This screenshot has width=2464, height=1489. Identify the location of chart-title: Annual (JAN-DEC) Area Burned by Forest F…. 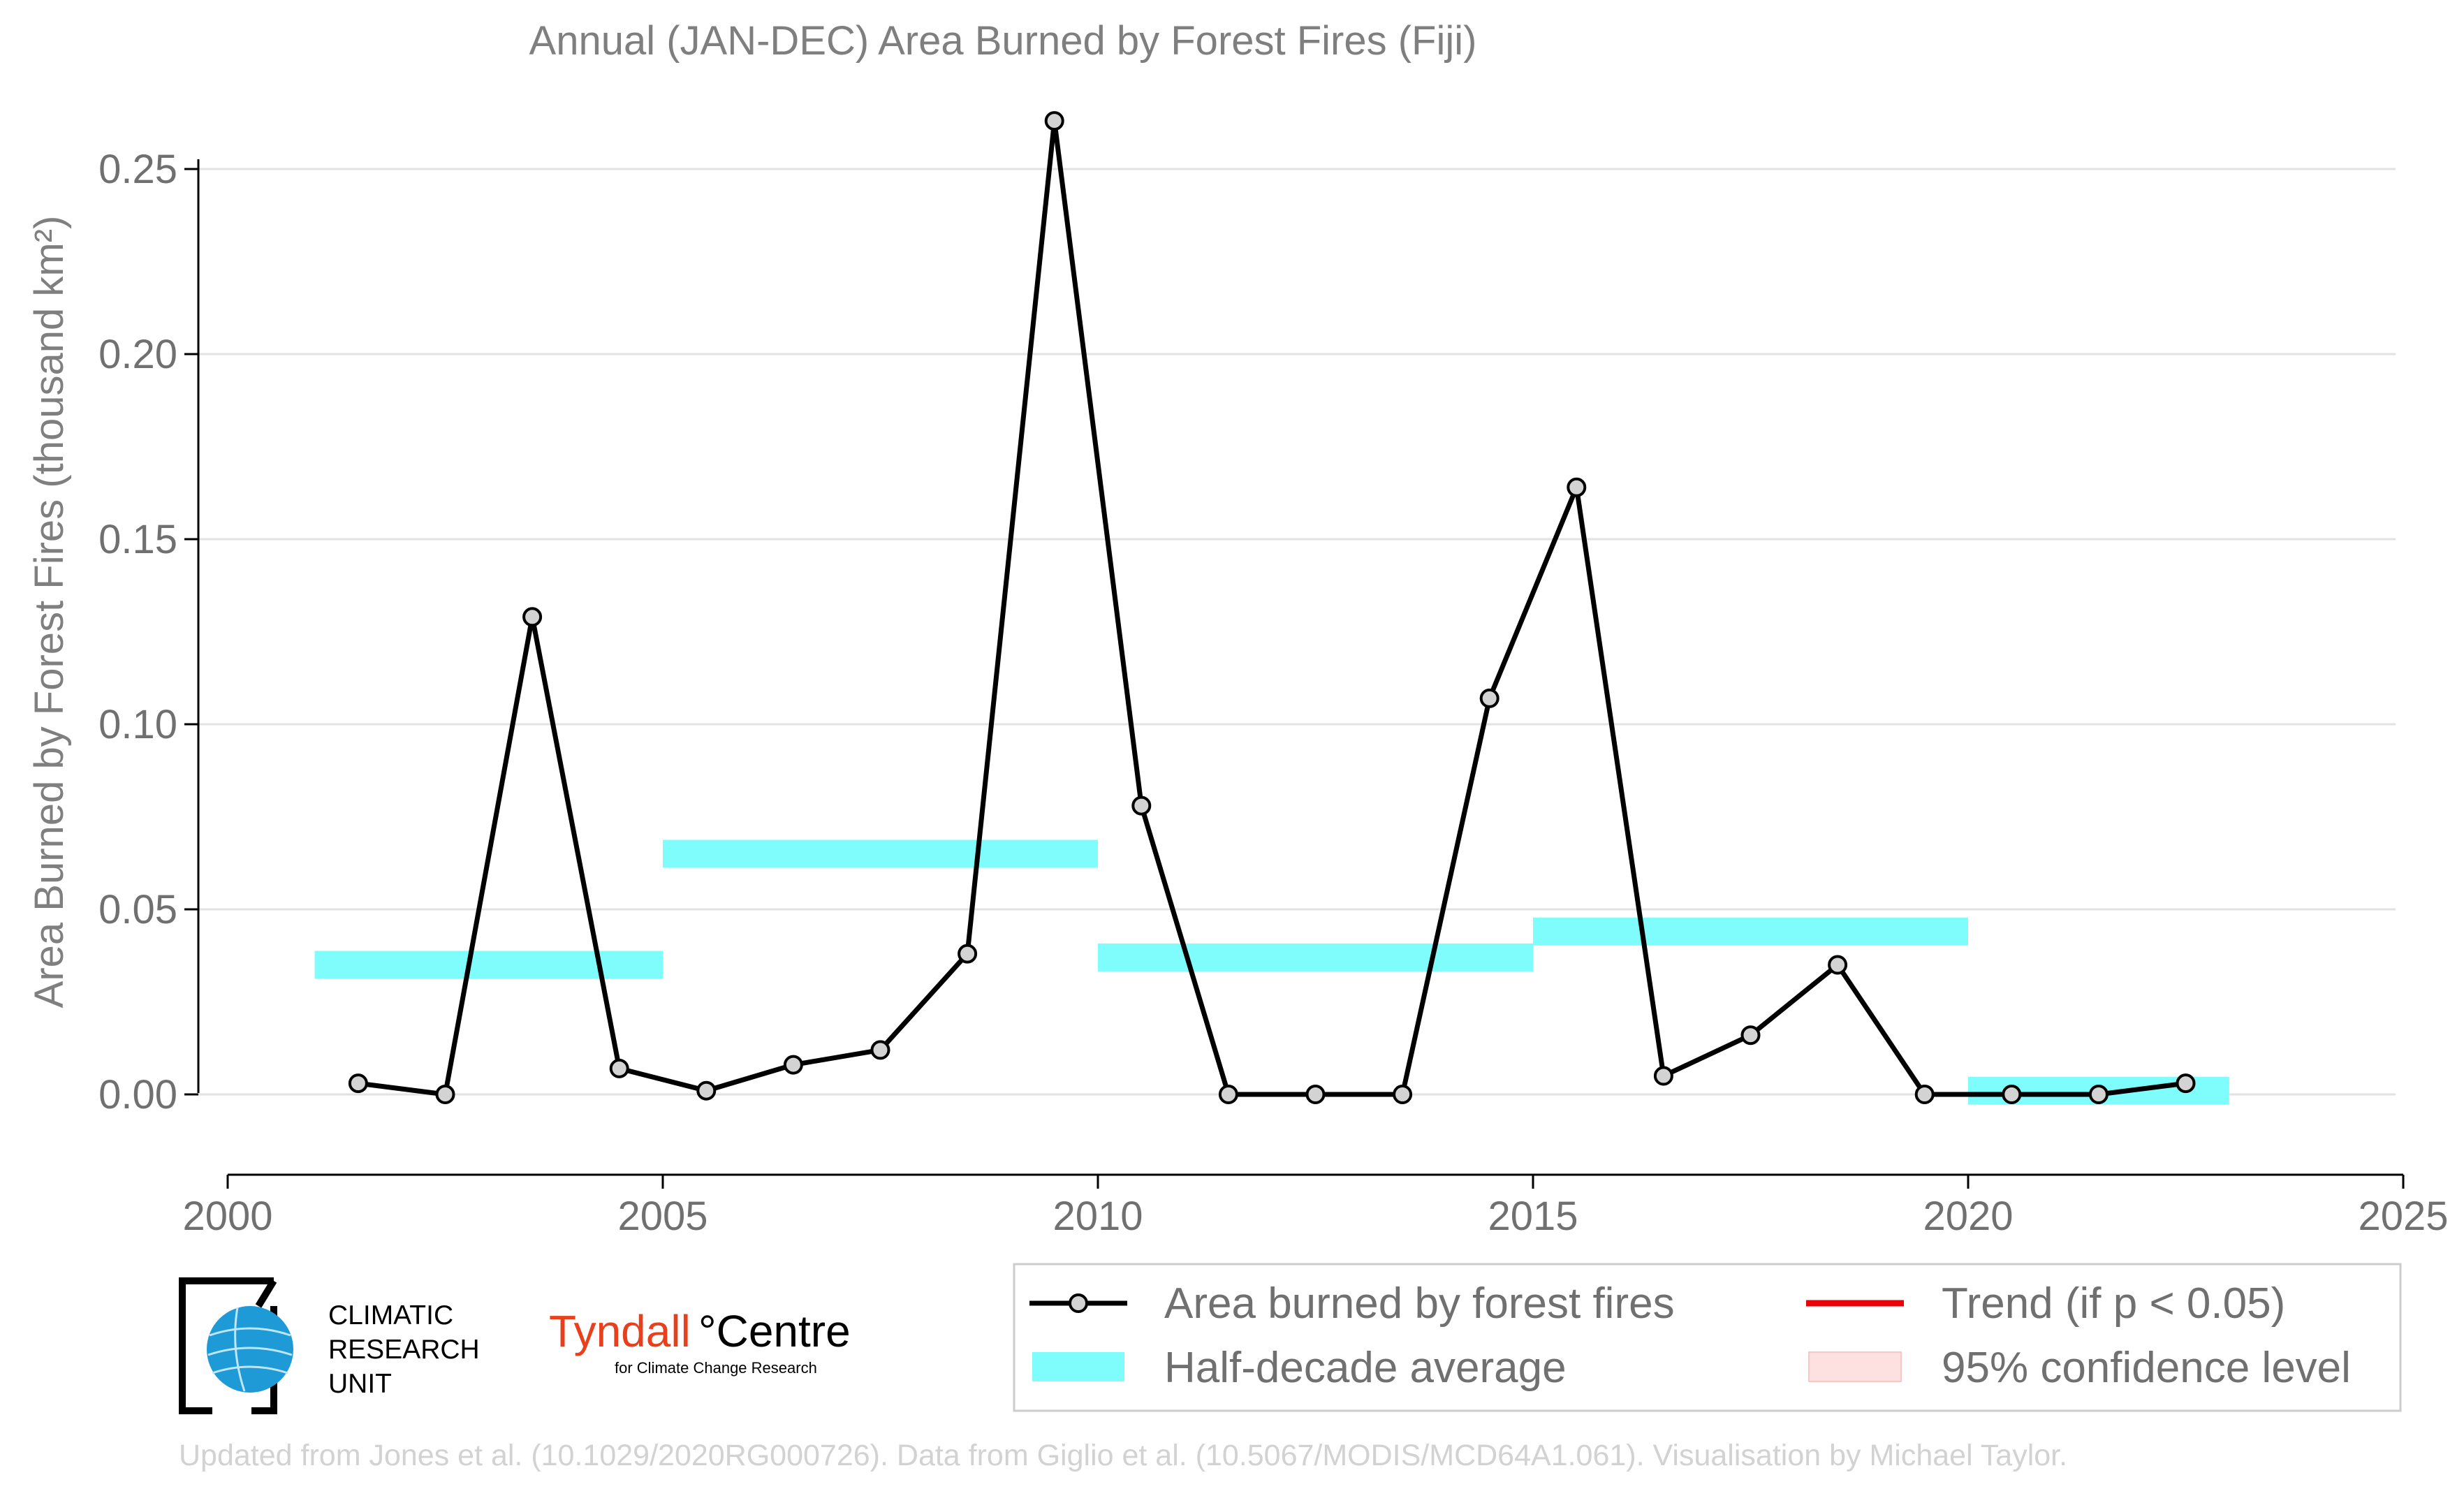
(1003, 41).